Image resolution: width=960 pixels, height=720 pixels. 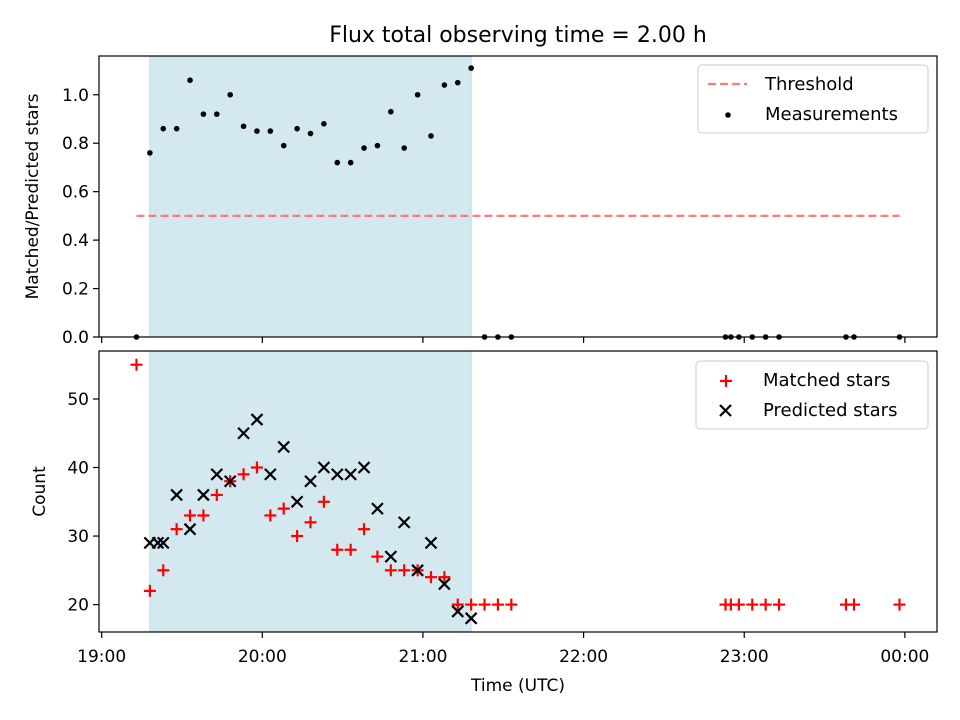 I want to click on x-tick-label: 22:00, so click(x=583, y=657).